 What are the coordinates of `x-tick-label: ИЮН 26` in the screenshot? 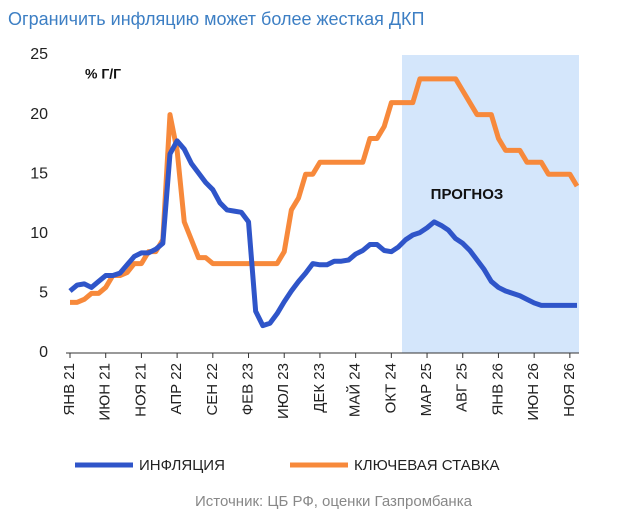 It's located at (533, 392).